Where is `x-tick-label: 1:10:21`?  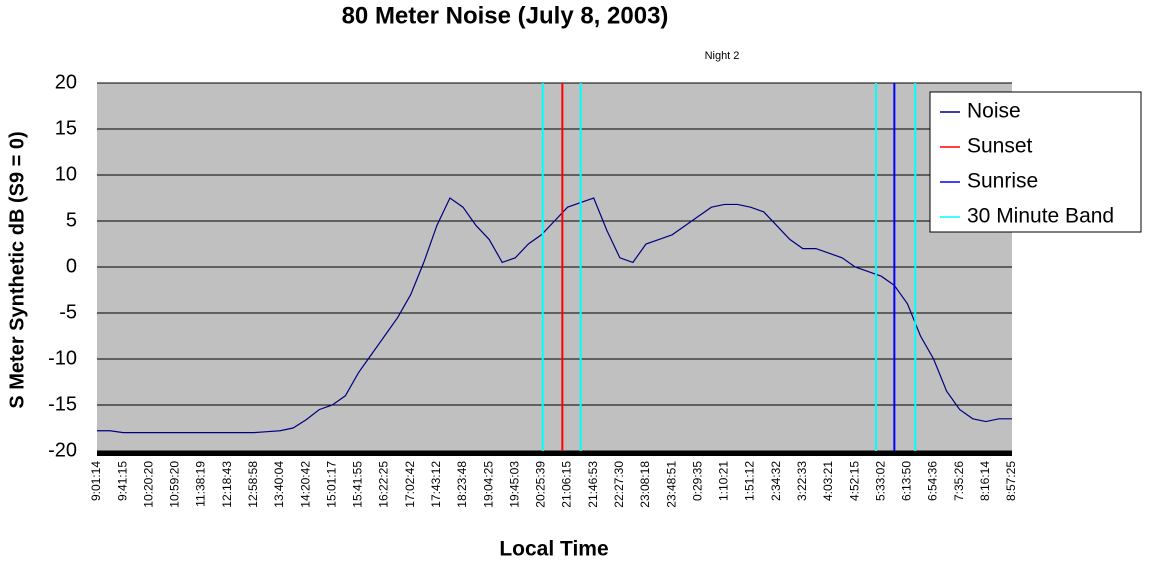 x-tick-label: 1:10:21 is located at coordinates (724, 481).